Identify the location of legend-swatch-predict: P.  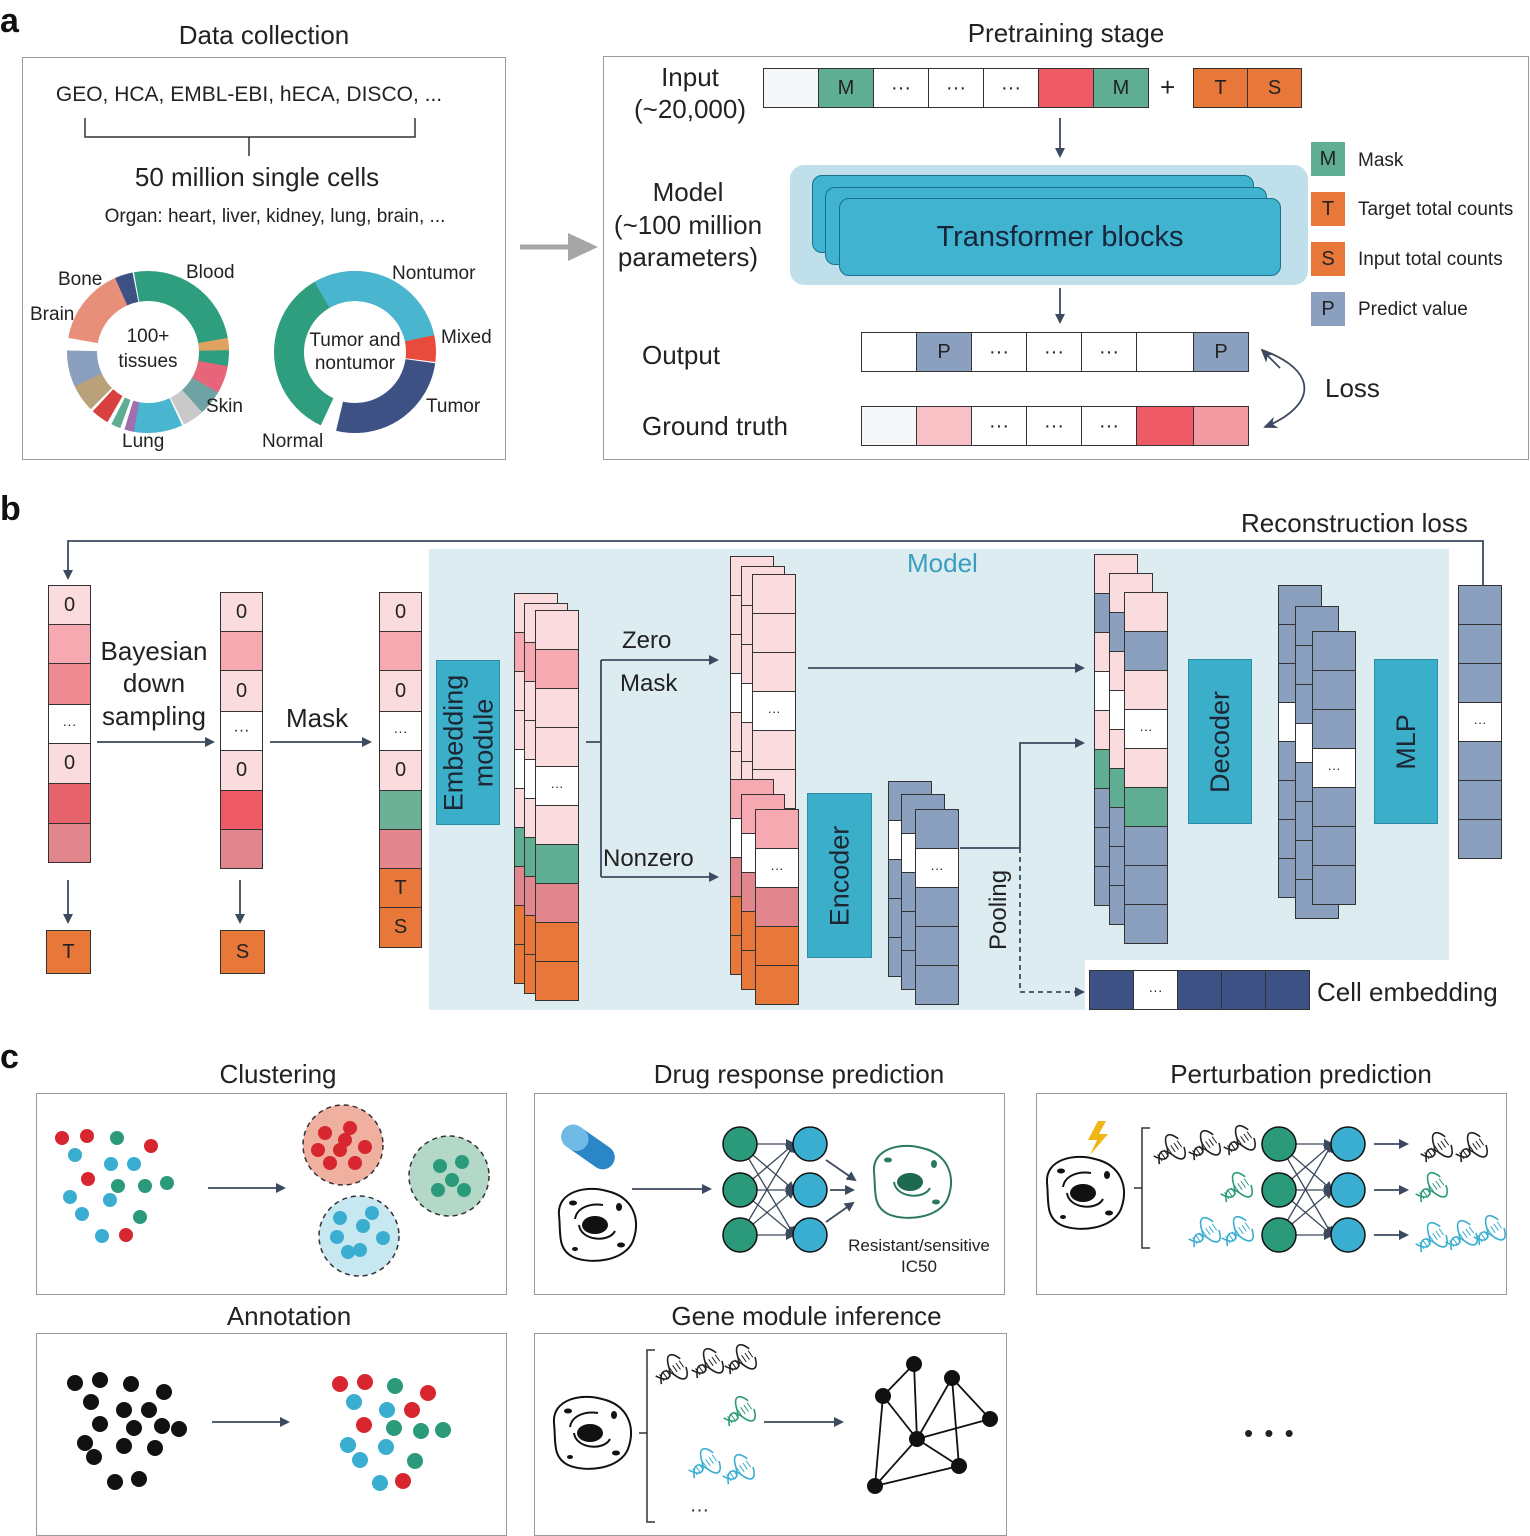
(1328, 309).